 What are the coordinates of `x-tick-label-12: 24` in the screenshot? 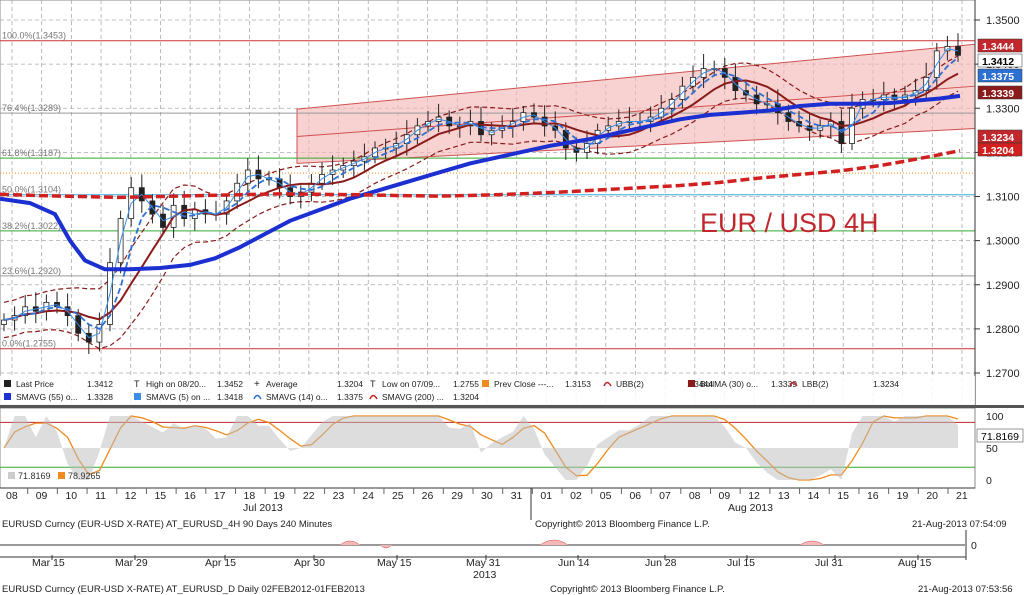 It's located at (368, 496).